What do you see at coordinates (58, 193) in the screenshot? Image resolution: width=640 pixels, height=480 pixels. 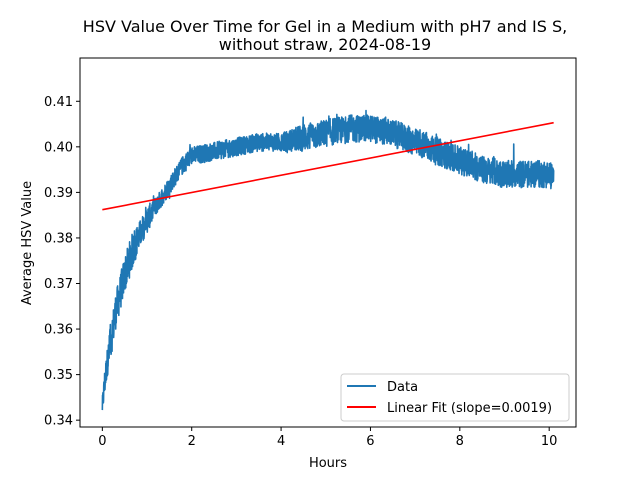 I see `y-tick-label: 0.39` at bounding box center [58, 193].